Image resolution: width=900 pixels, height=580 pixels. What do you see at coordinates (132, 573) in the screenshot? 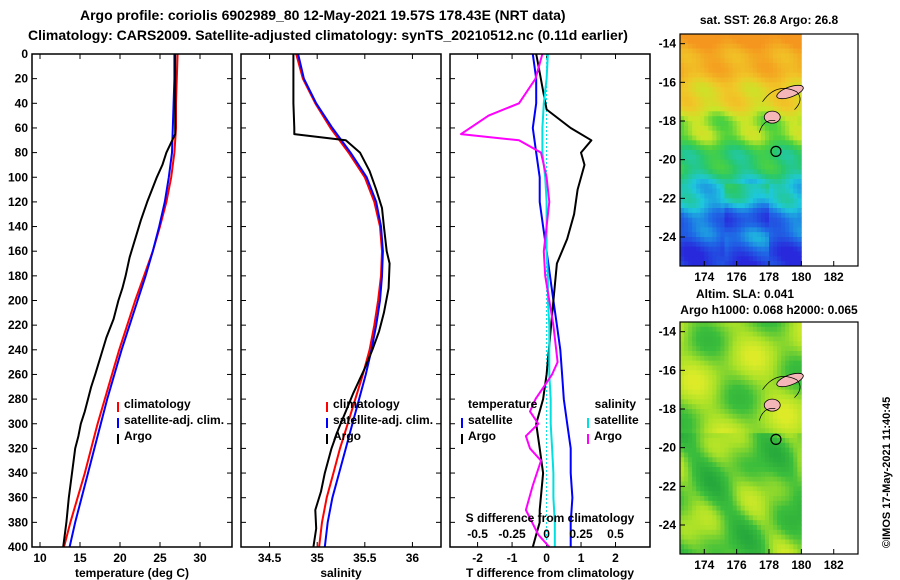
I see `x-axis-label: temperature (deg C)` at bounding box center [132, 573].